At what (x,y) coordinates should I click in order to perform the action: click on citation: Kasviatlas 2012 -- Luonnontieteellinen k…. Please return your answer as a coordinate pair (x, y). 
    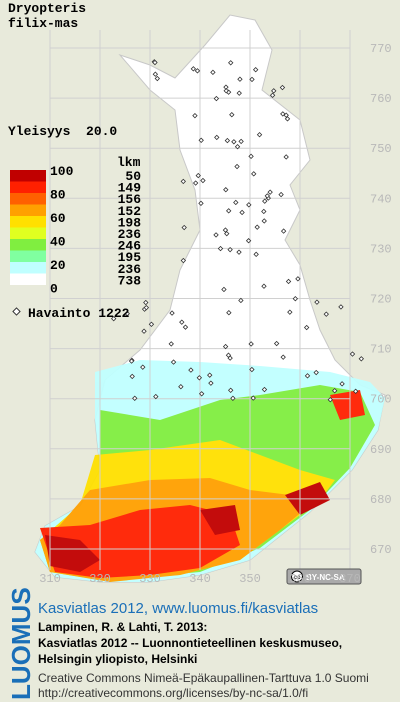
    Looking at the image, I should click on (190, 643).